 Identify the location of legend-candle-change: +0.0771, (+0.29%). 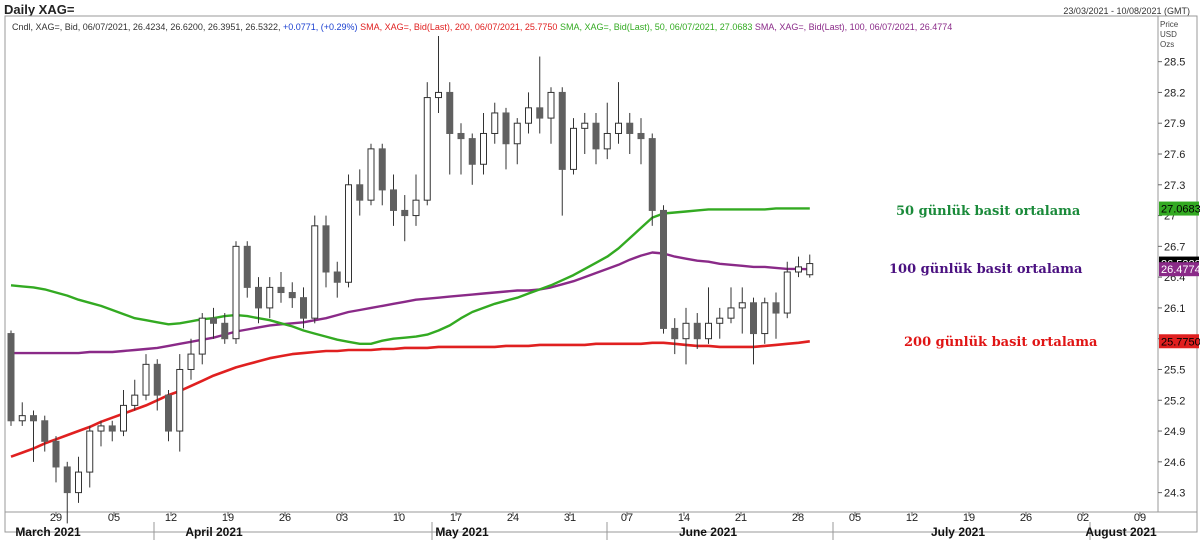
(320, 27).